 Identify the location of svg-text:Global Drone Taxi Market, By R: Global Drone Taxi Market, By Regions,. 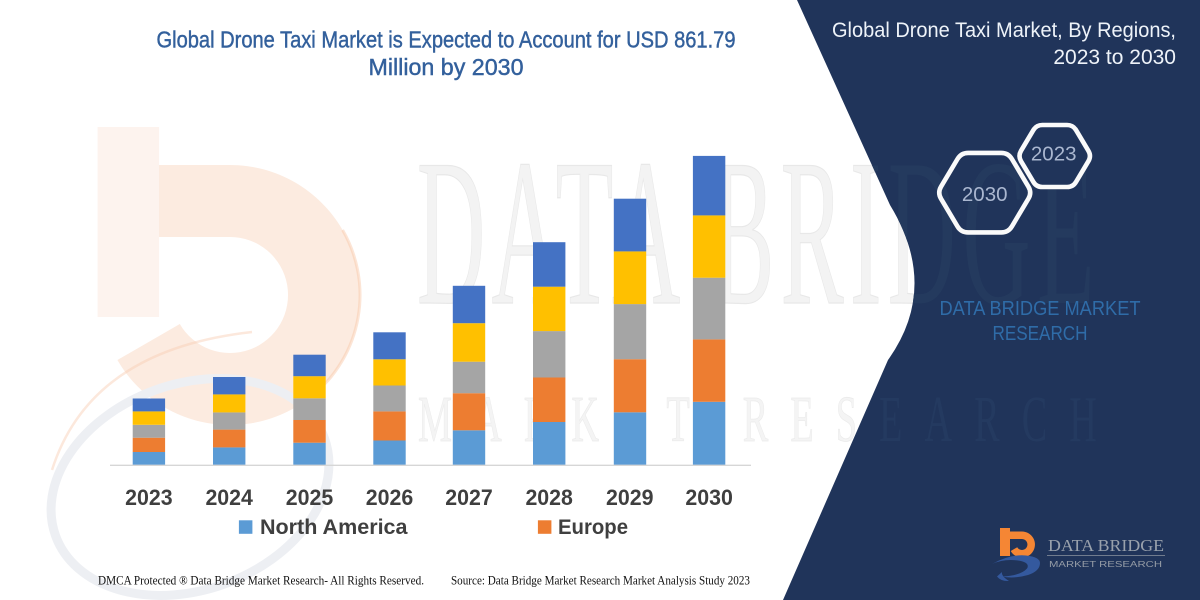
(1004, 30).